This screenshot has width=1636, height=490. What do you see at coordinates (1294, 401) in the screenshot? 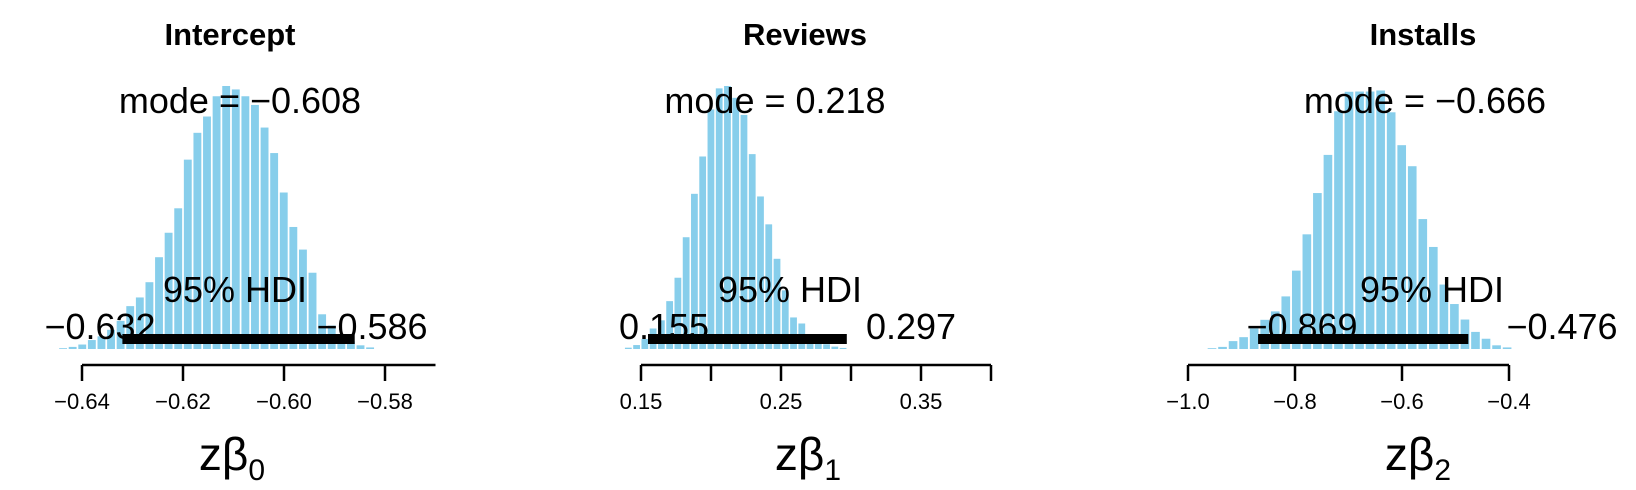
I see `tick-label: −0.8` at bounding box center [1294, 401].